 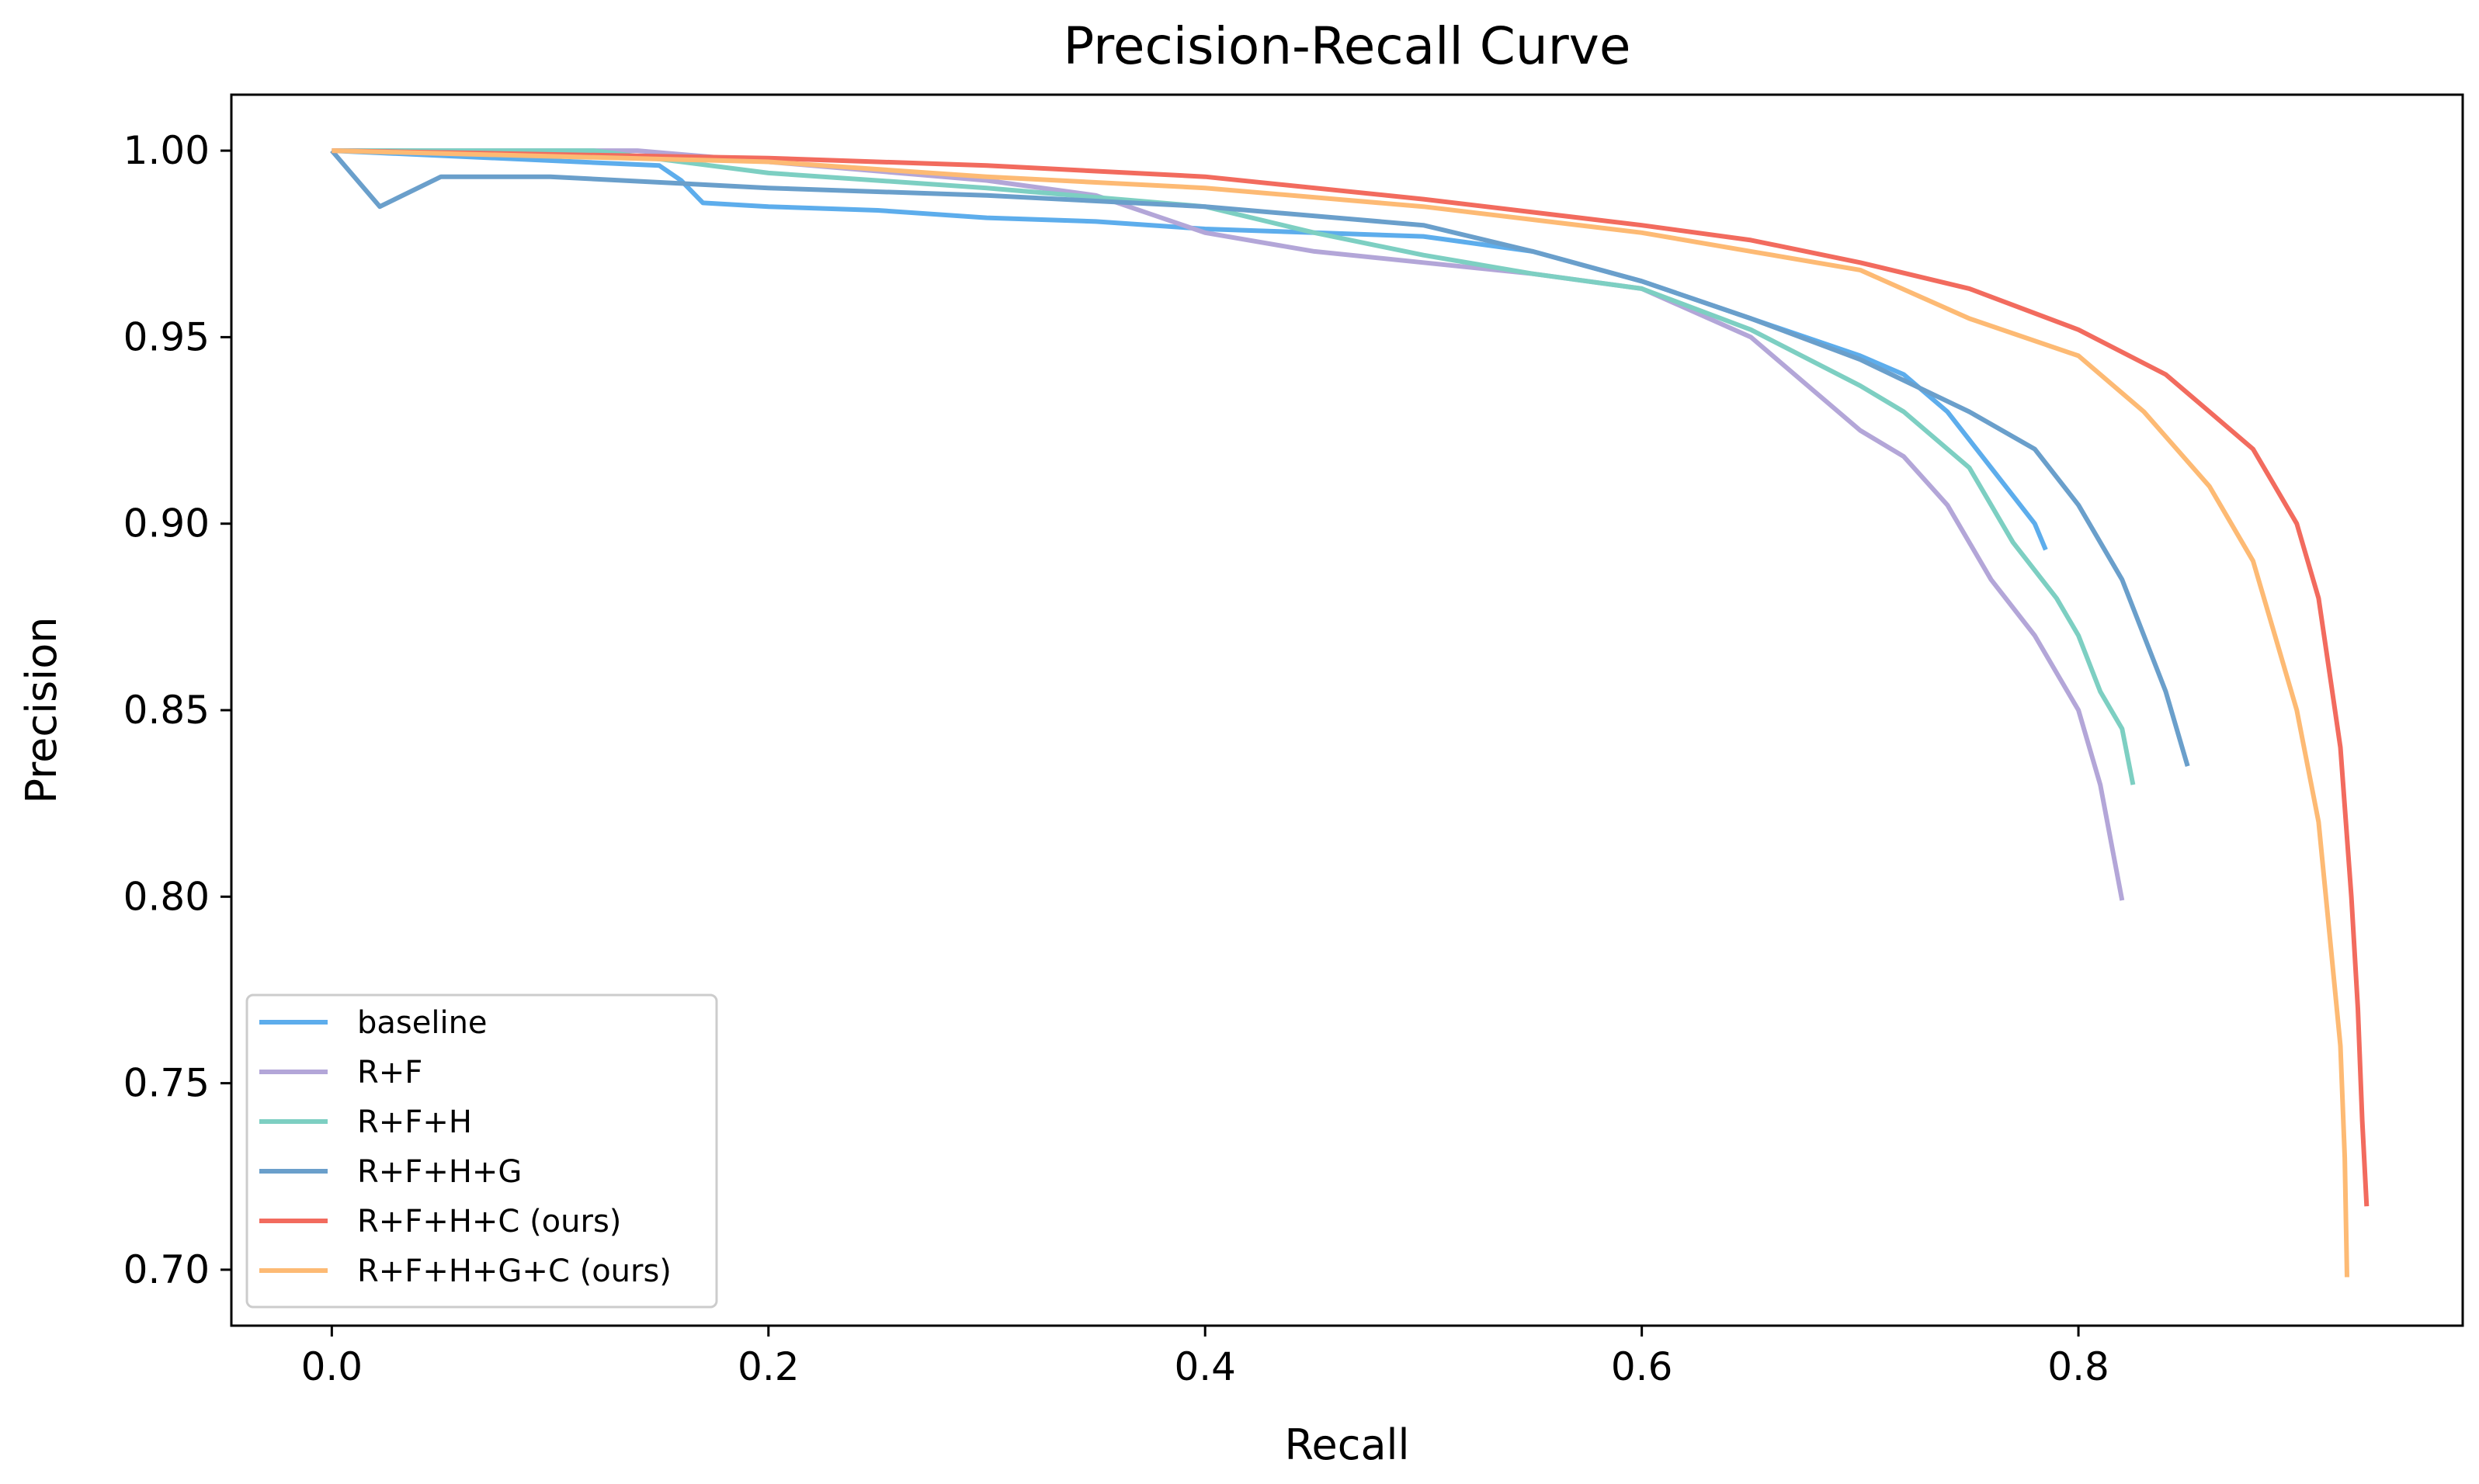 I want to click on y-tick-label: 0.90, so click(x=166, y=523).